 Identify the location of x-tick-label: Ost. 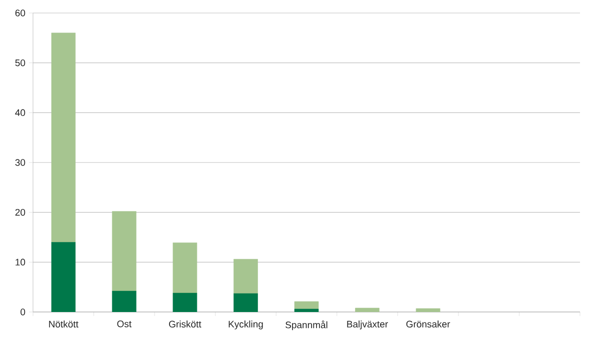
(124, 324).